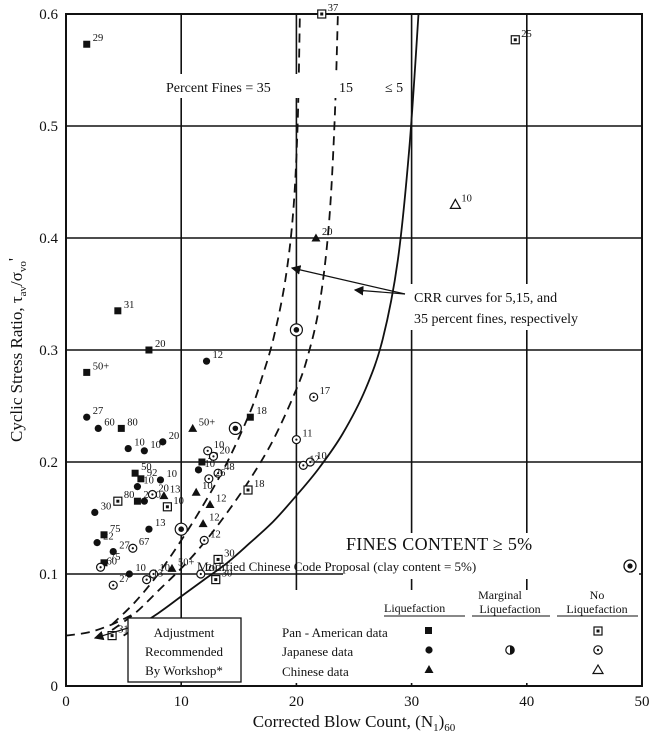 This screenshot has width=654, height=739. What do you see at coordinates (491, 556) in the screenshot?
I see `fines-content-bg` at bounding box center [491, 556].